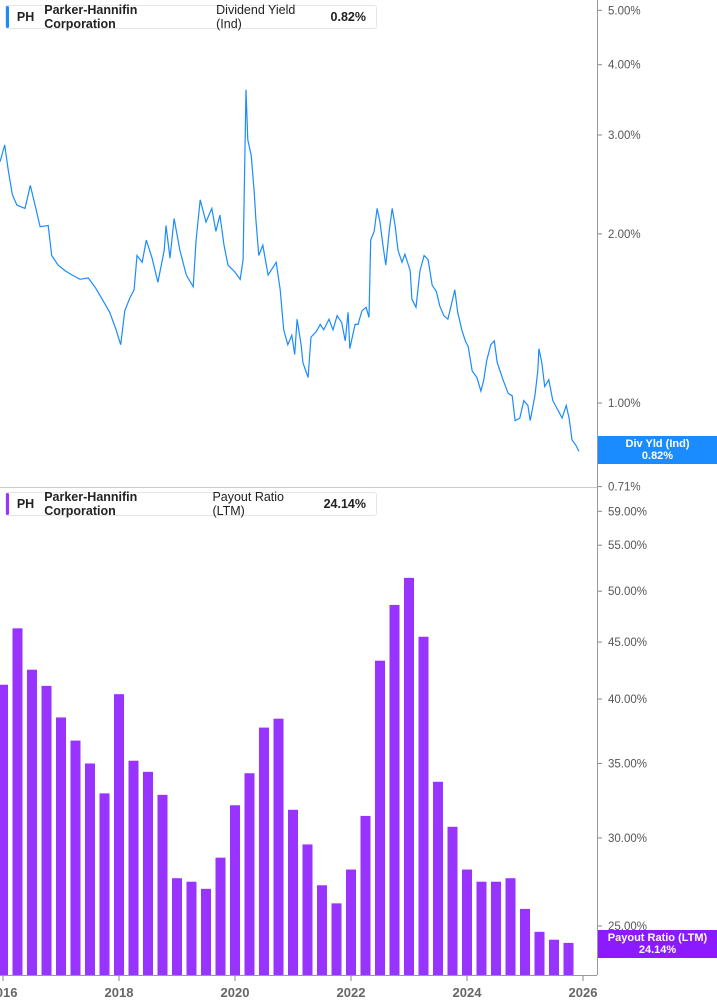 This screenshot has width=717, height=1005. What do you see at coordinates (206, 931) in the screenshot?
I see `payout-bar-Q3-2019` at bounding box center [206, 931].